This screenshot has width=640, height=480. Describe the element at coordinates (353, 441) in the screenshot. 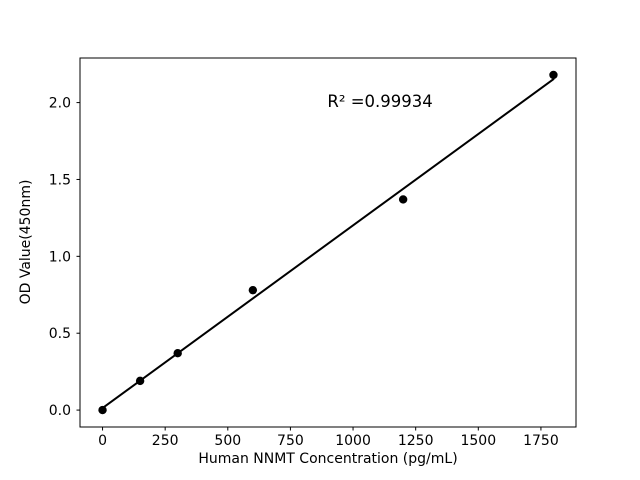

I see `x-tick-label: 1000` at that location.